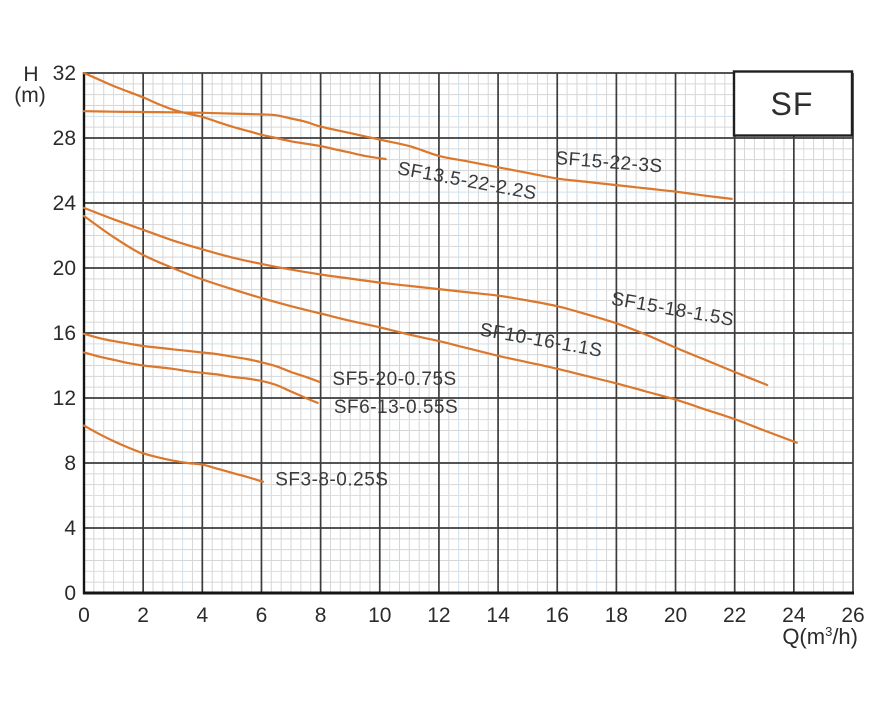 This screenshot has width=892, height=707. Describe the element at coordinates (852, 615) in the screenshot. I see `x-tick-label-26: 26` at that location.